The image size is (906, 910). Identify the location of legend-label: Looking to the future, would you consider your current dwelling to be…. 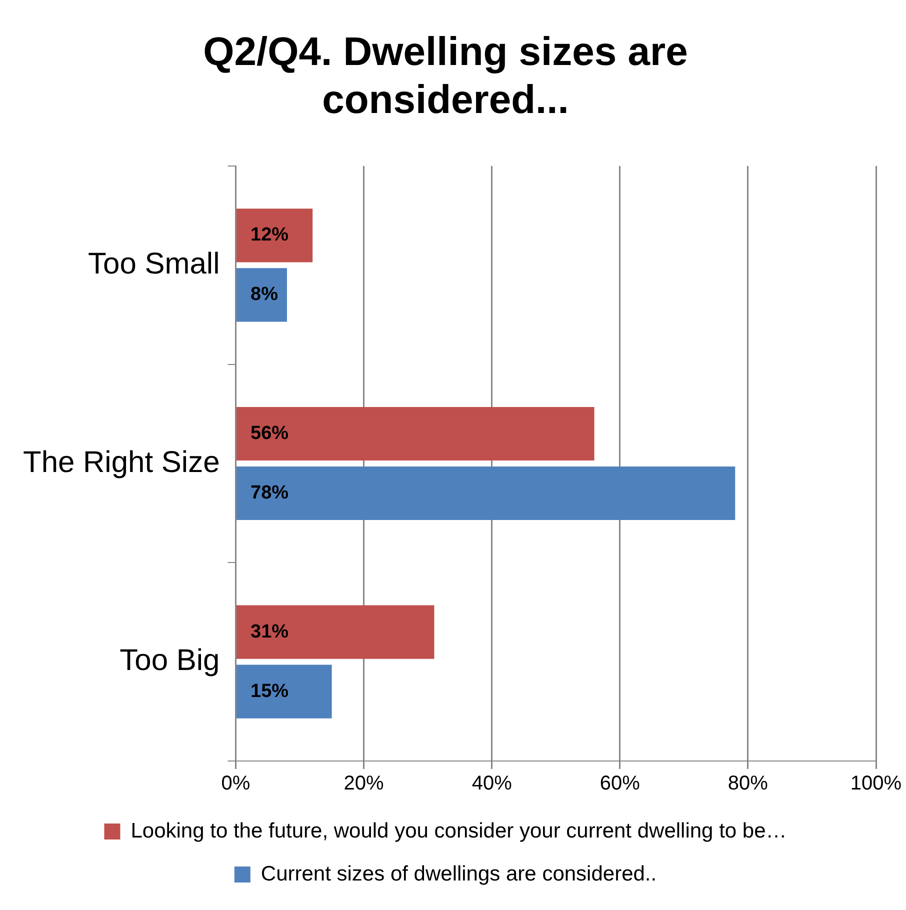
(458, 830).